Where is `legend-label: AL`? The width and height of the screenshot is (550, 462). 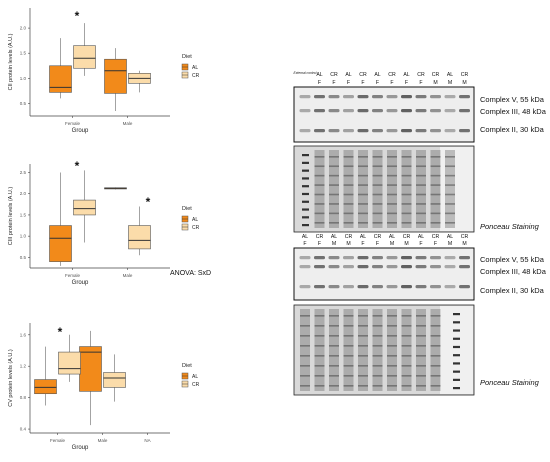 legend-label: AL is located at coordinates (195, 220).